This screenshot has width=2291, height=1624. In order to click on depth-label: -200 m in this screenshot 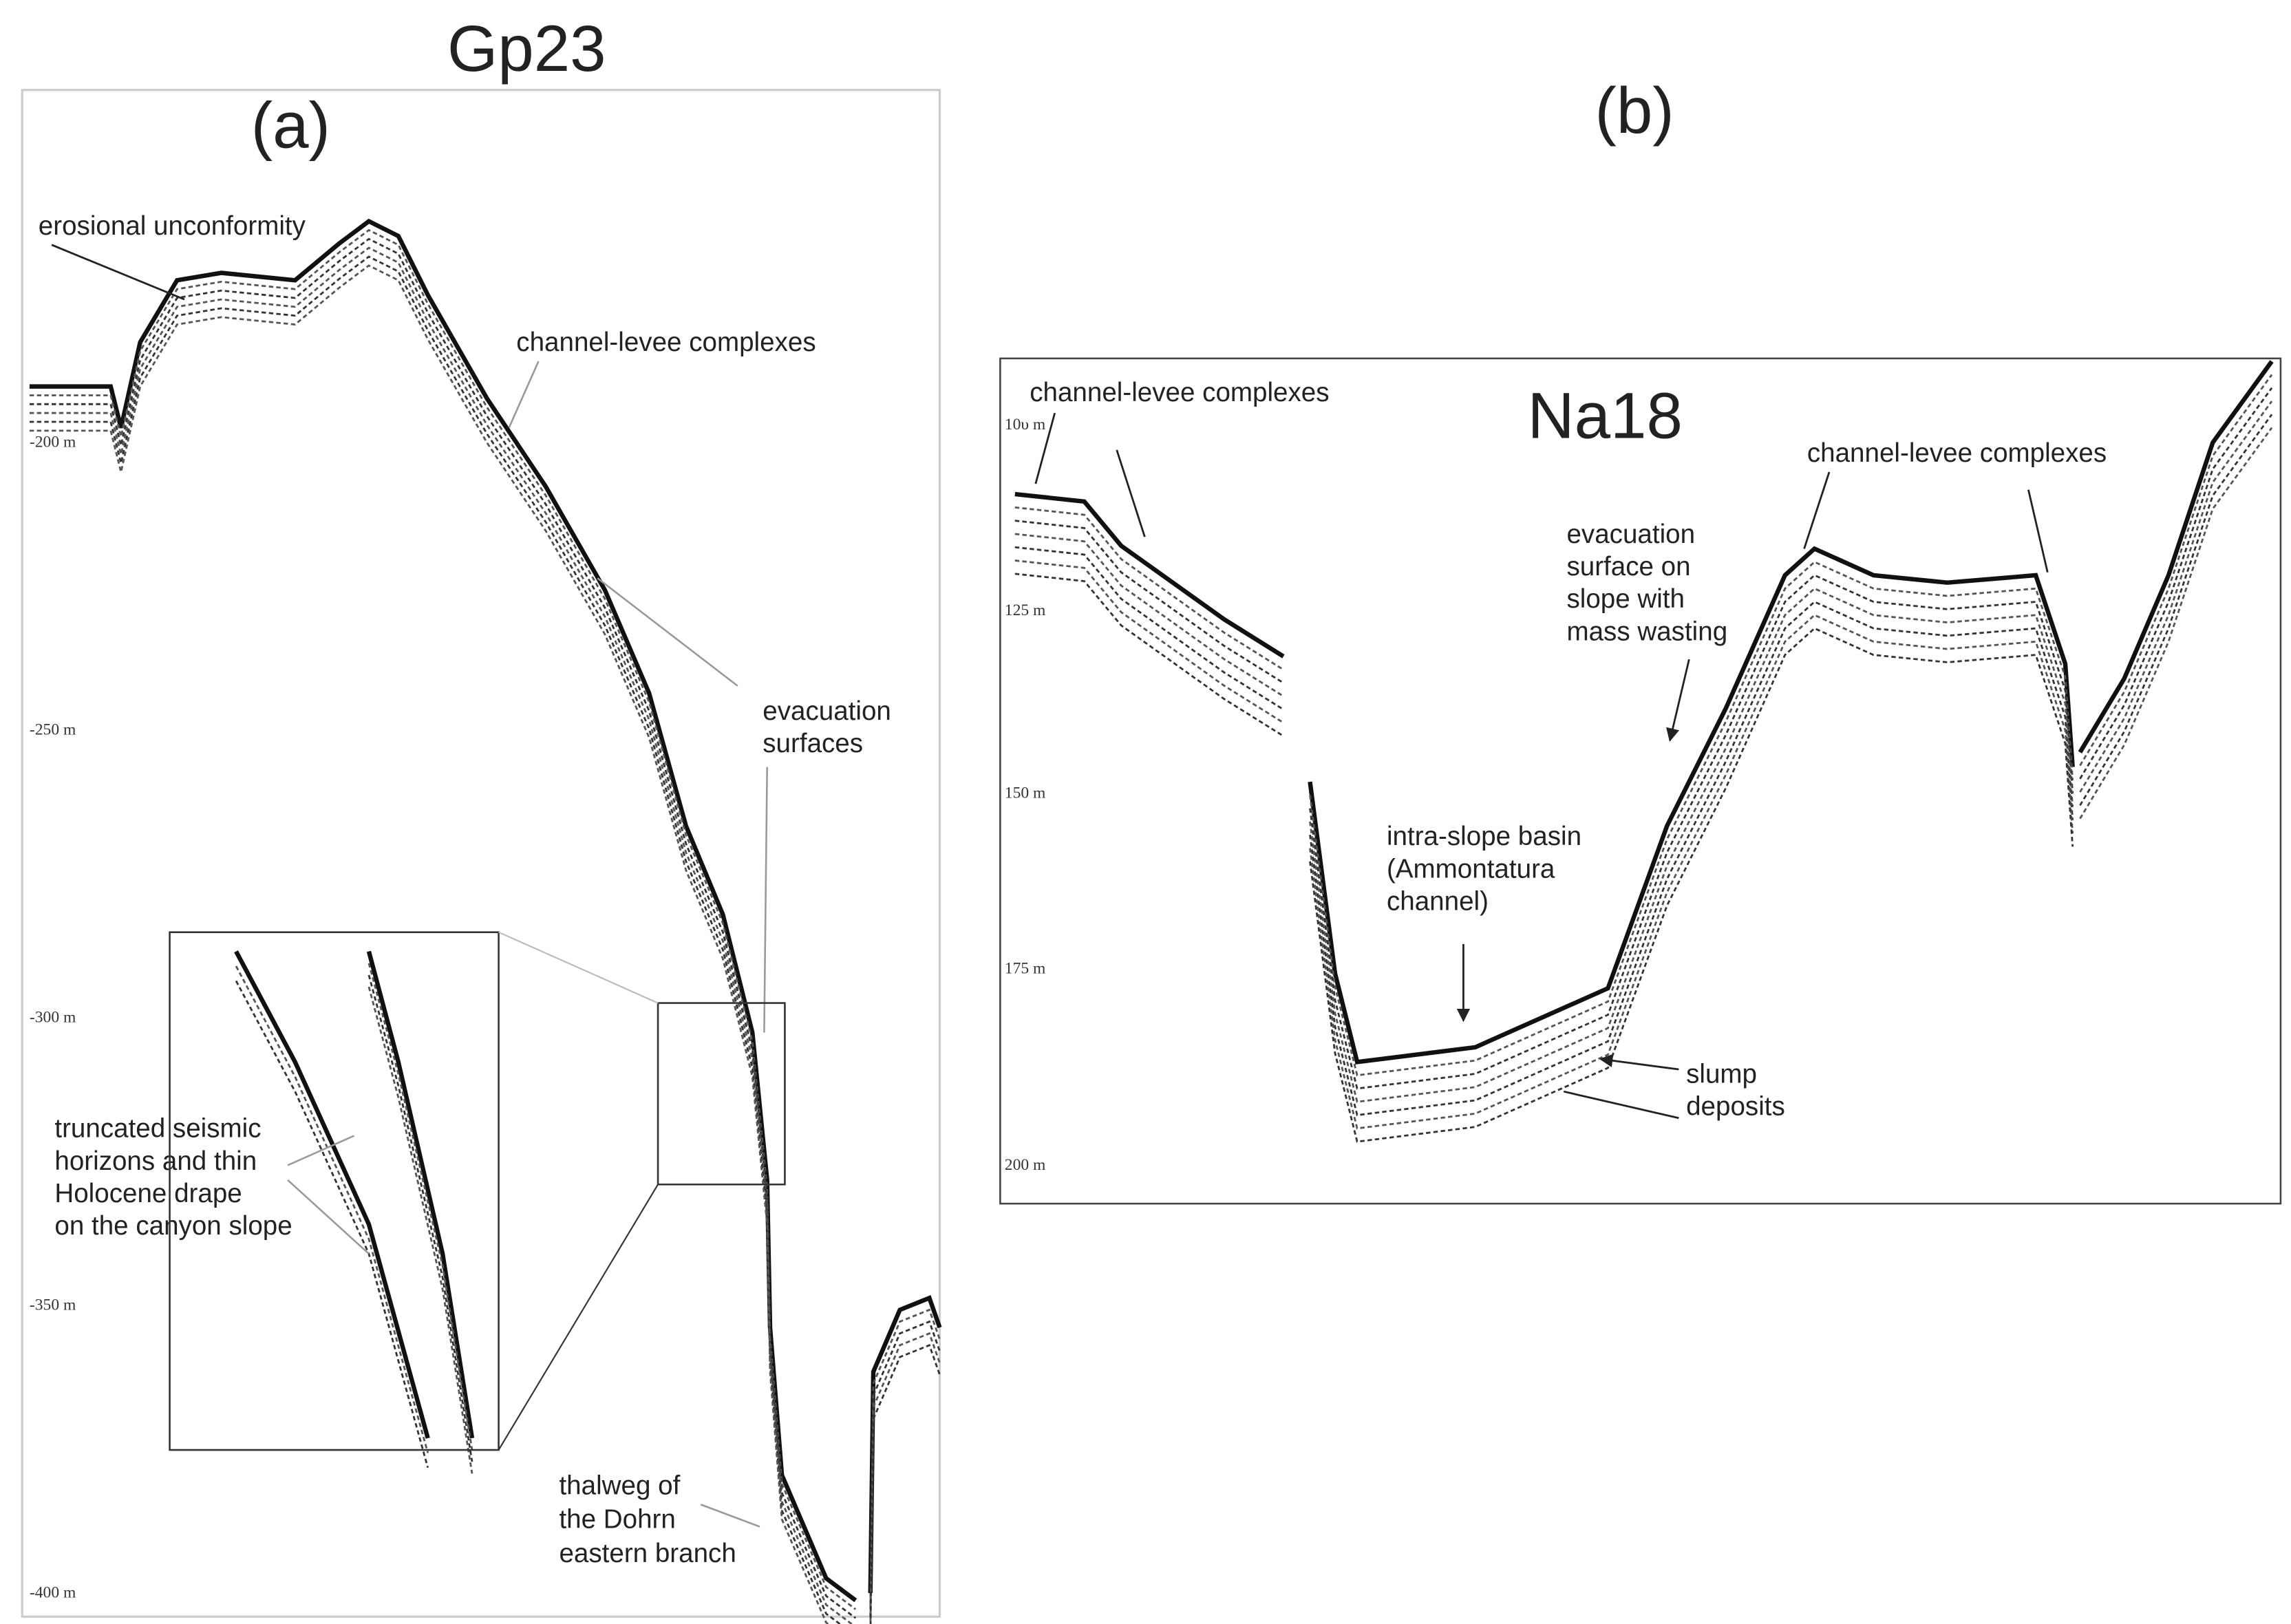, I will do `click(53, 442)`.